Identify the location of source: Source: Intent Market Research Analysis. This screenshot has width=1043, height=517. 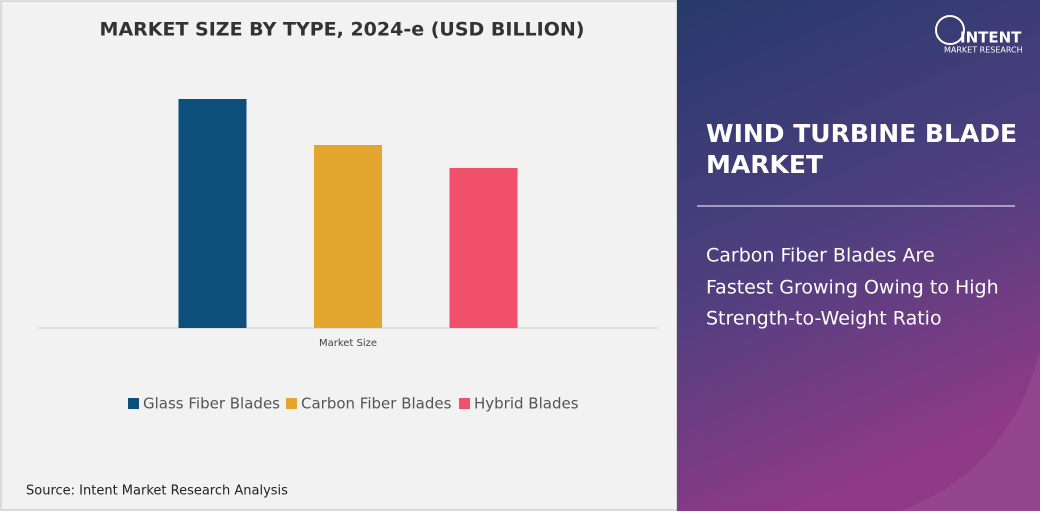
(157, 491).